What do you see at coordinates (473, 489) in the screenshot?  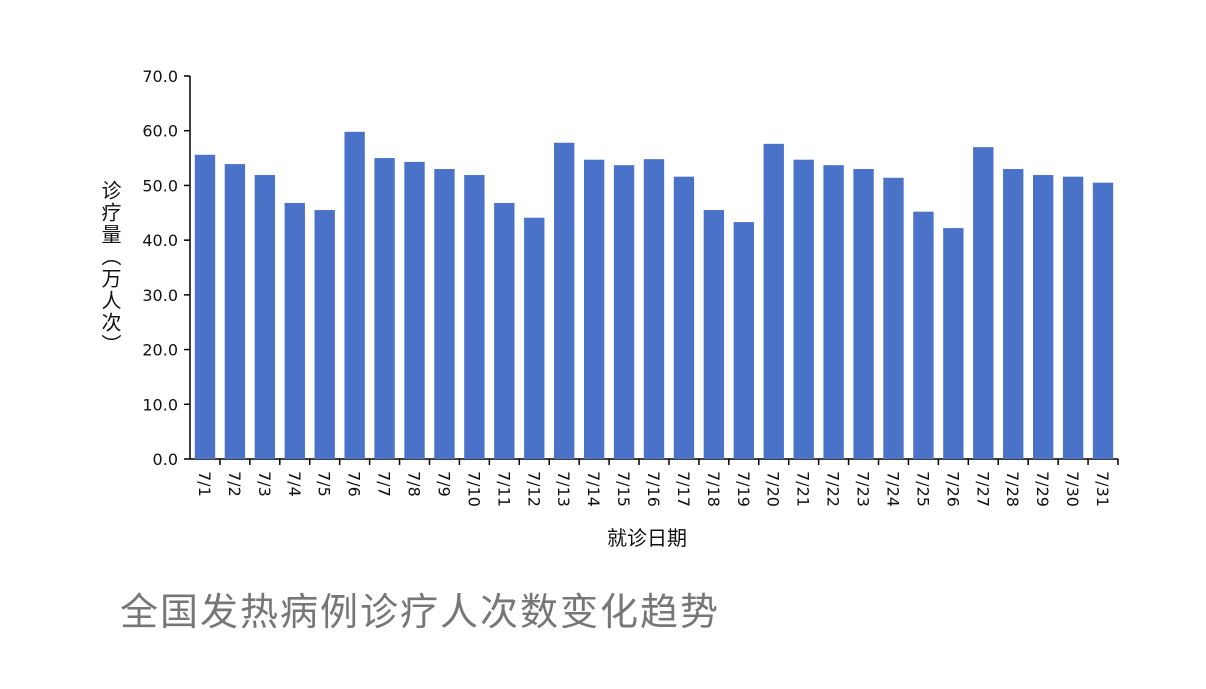 I see `x-tick-label: 7/10` at bounding box center [473, 489].